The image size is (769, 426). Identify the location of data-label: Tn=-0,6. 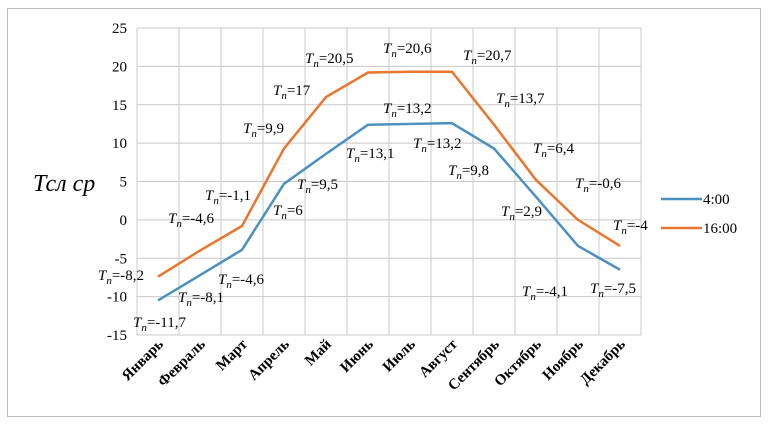
(598, 185).